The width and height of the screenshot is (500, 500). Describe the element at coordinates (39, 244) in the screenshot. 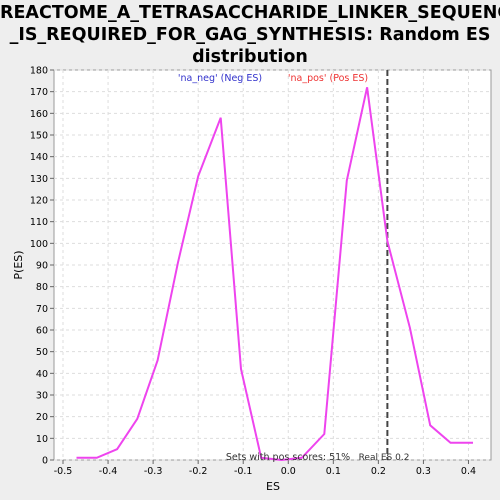

I see `y-tick-label: 100` at that location.